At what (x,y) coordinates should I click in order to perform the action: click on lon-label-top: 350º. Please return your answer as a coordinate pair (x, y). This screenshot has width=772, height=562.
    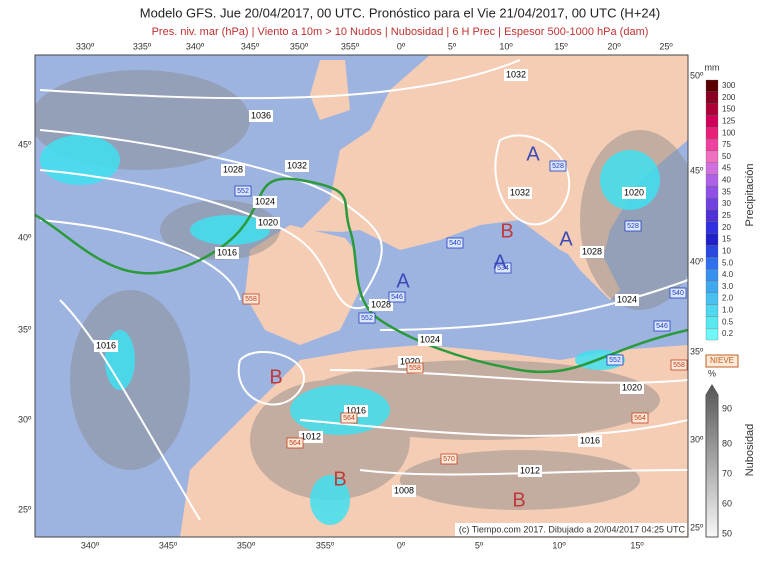
    Looking at the image, I should click on (299, 46).